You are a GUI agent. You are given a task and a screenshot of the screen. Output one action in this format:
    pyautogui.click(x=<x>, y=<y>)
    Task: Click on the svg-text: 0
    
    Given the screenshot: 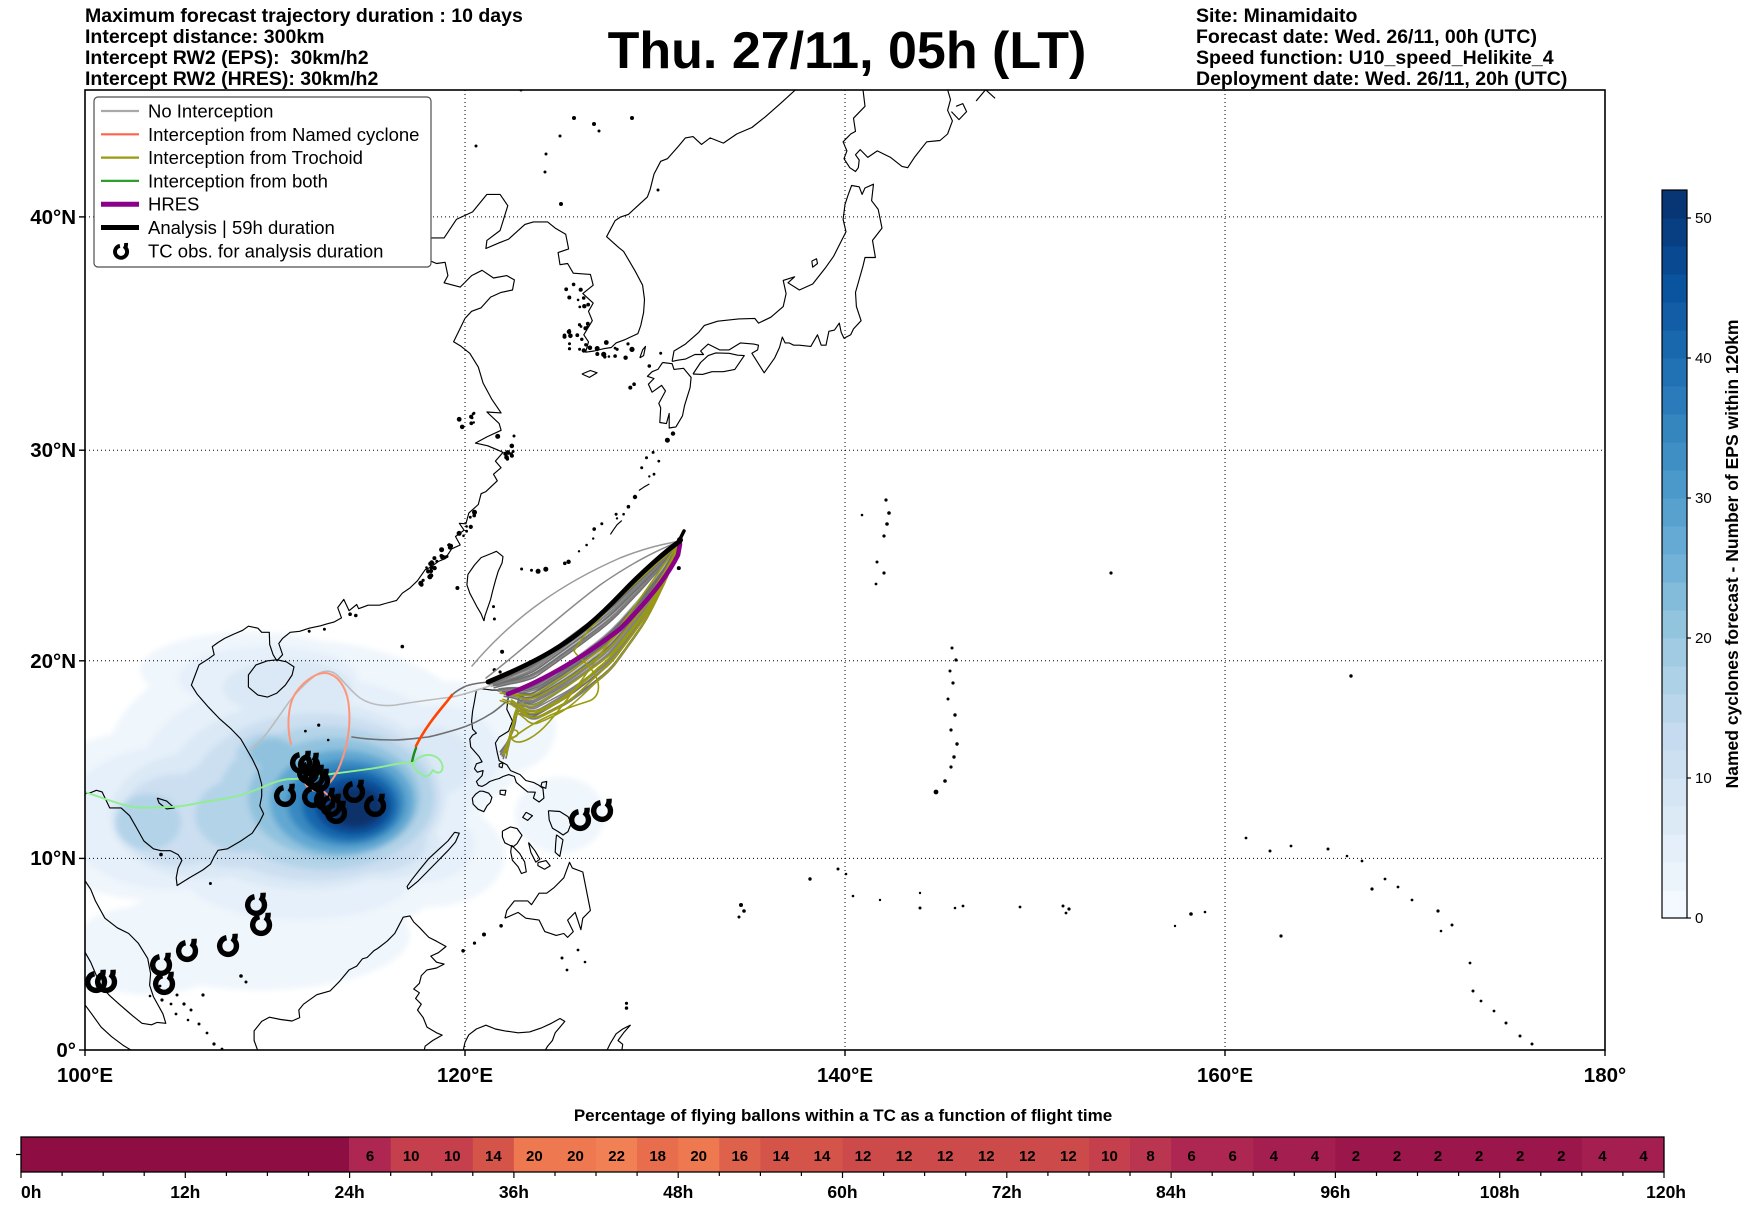 What is the action you would take?
    pyautogui.click(x=1699, y=918)
    